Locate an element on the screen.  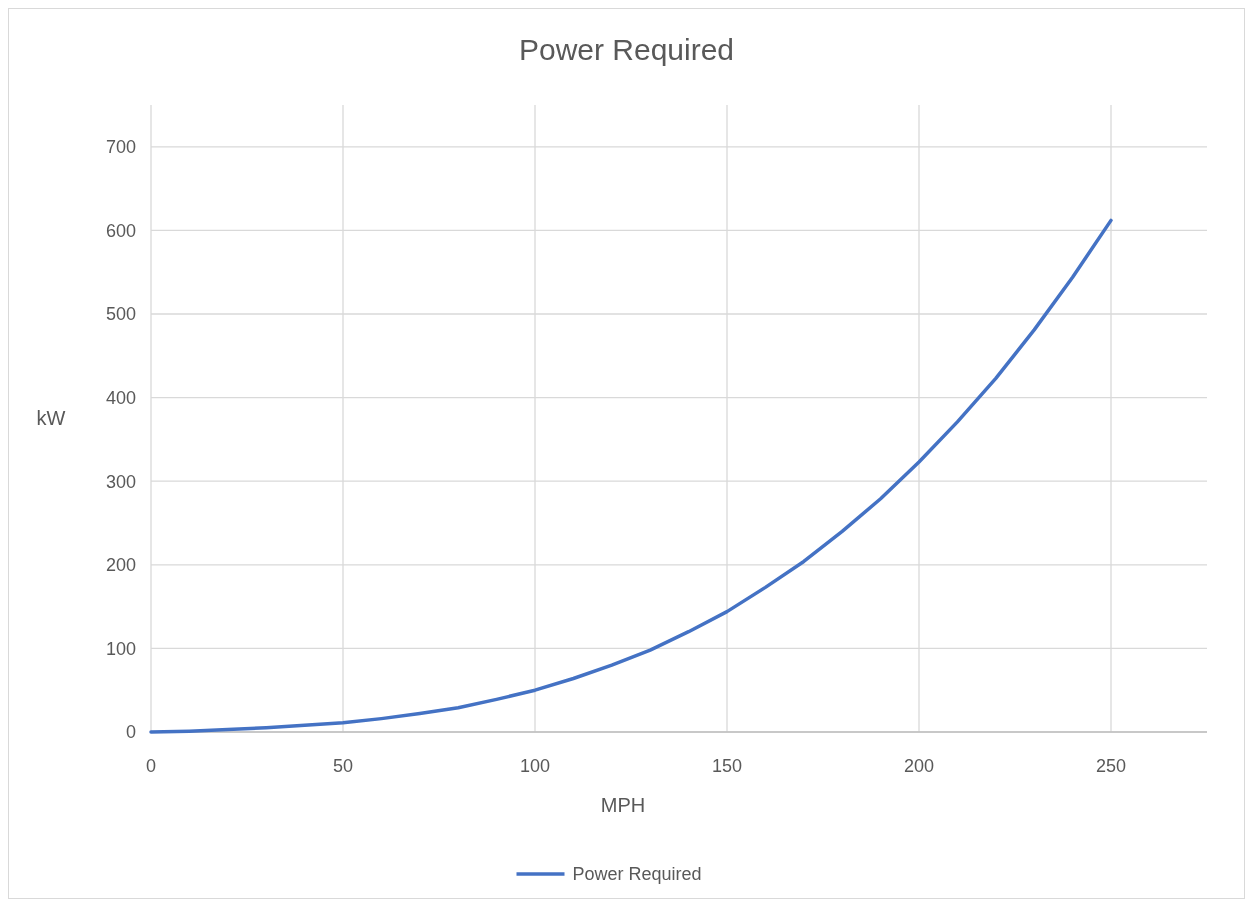
y-tick-label: 200 is located at coordinates (120, 565).